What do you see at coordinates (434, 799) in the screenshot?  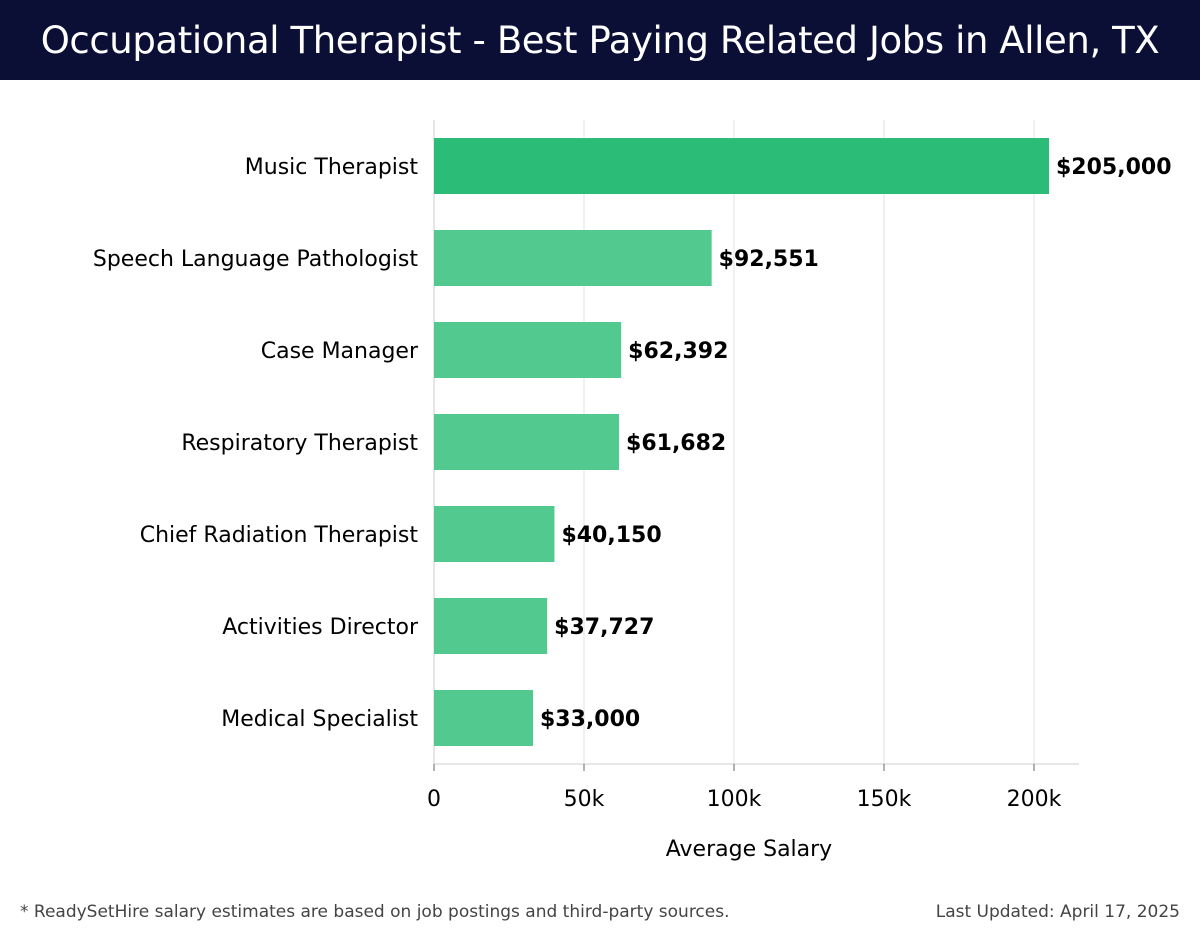 I see `x-tick-label: 0` at bounding box center [434, 799].